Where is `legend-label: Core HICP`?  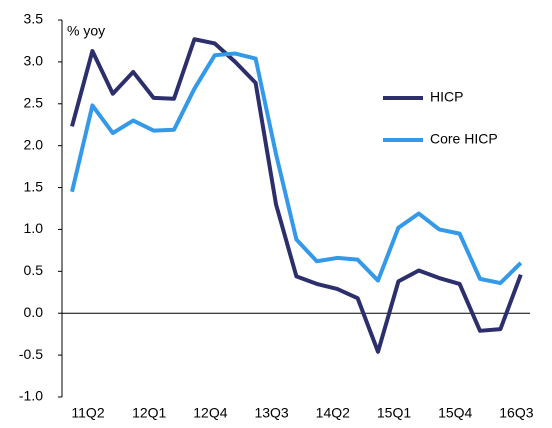 legend-label: Core HICP is located at coordinates (464, 139).